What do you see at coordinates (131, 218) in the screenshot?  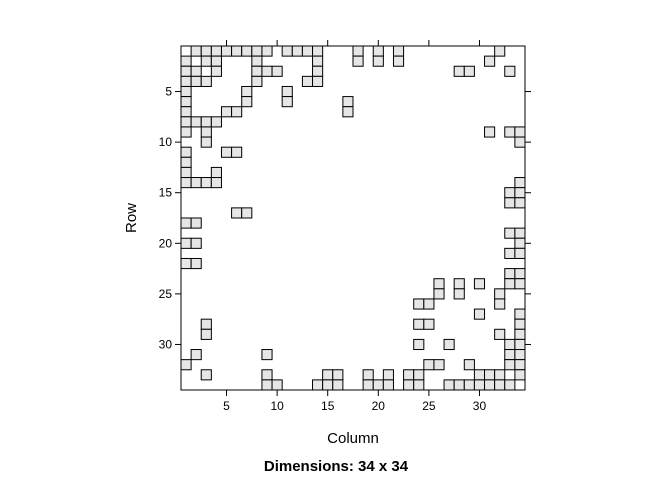 I see `y-axis-label: Row` at bounding box center [131, 218].